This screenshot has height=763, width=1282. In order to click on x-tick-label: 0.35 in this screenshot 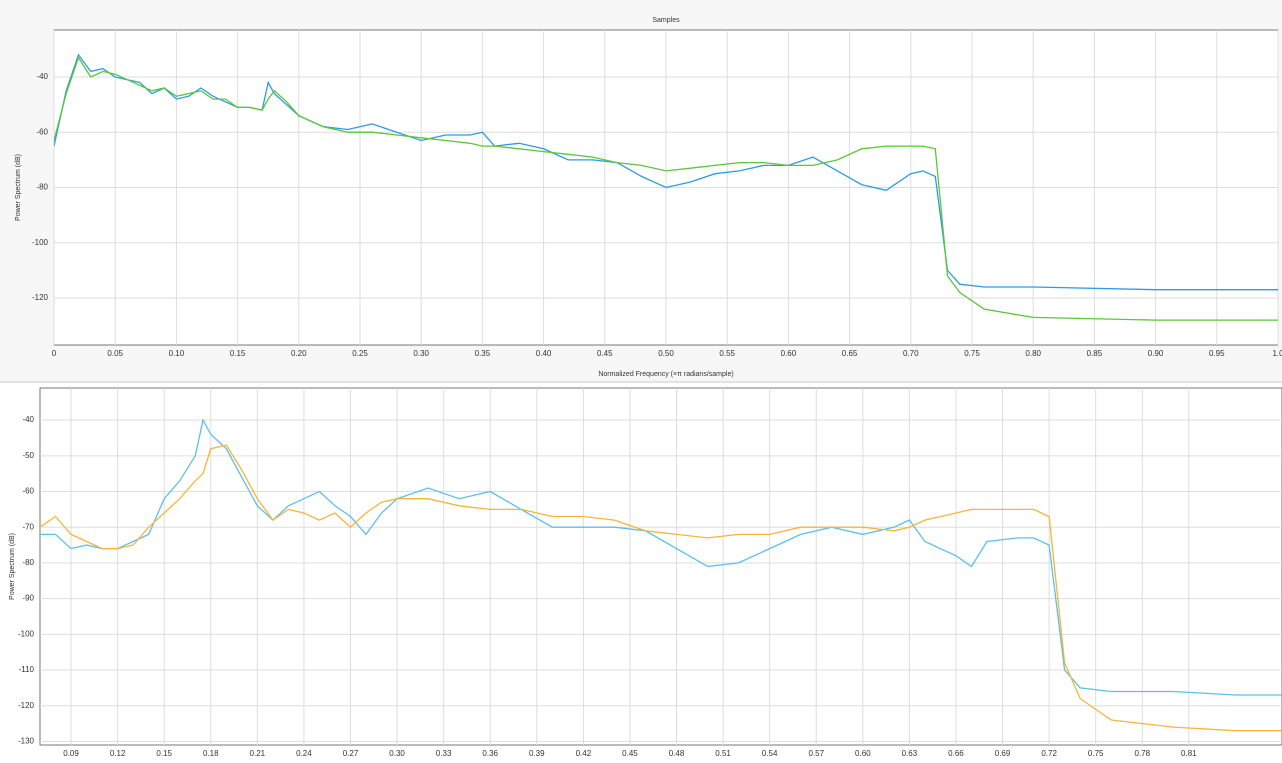, I will do `click(483, 353)`.